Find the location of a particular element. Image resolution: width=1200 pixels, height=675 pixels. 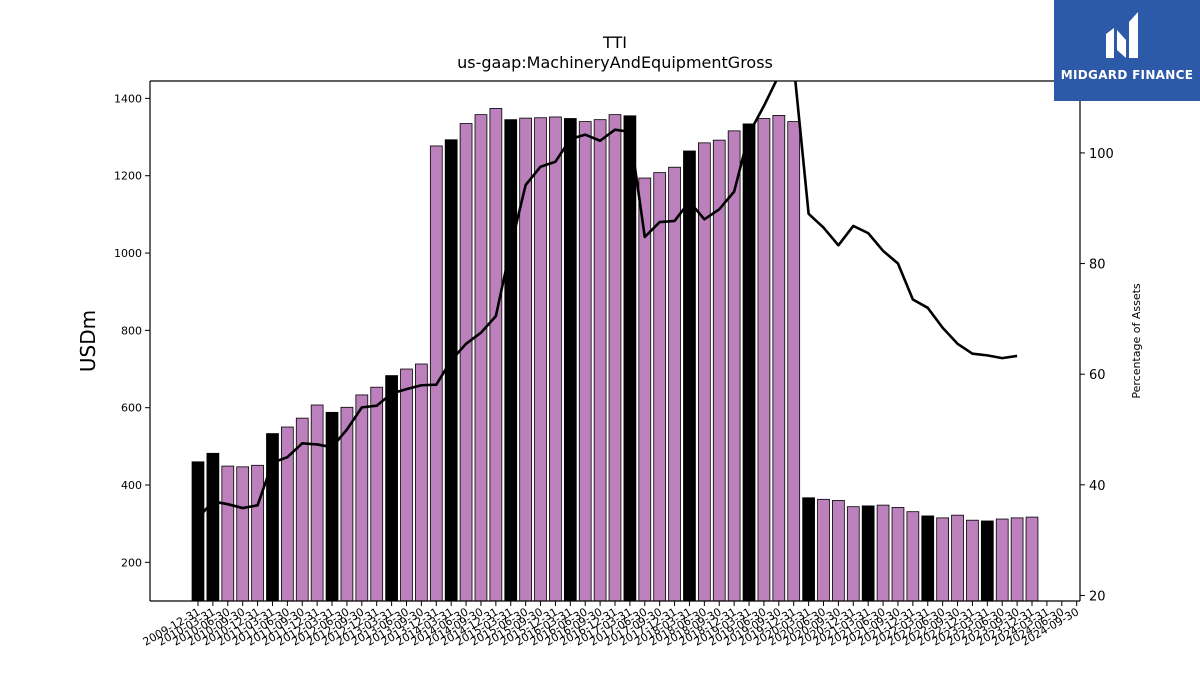

y-tick-label: 1200 is located at coordinates (128, 176).